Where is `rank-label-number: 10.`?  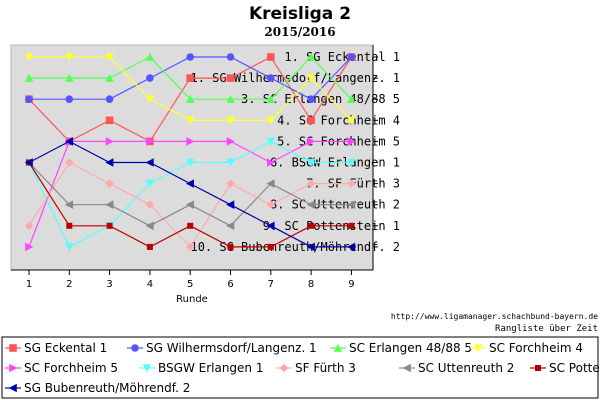
rank-label-number: 10. is located at coordinates (201, 247).